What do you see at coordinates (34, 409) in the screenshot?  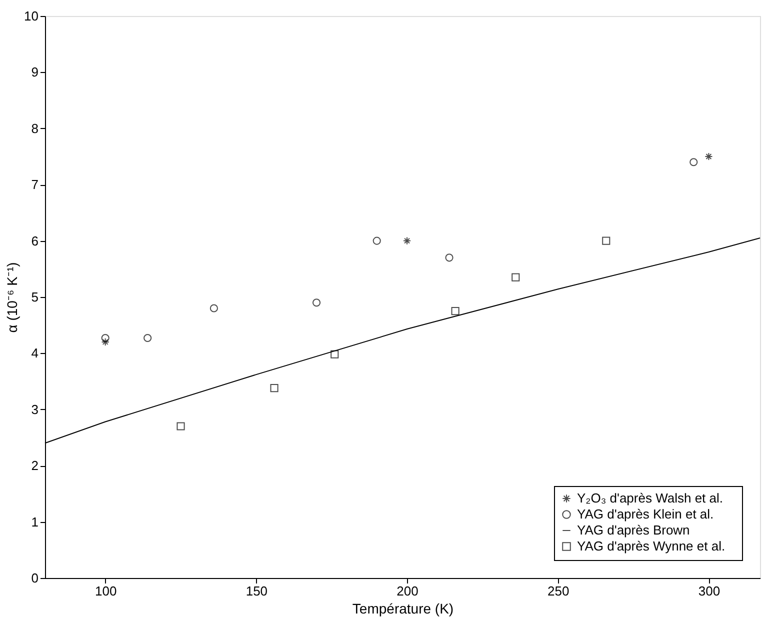 I see `y-tick-label: 3` at bounding box center [34, 409].